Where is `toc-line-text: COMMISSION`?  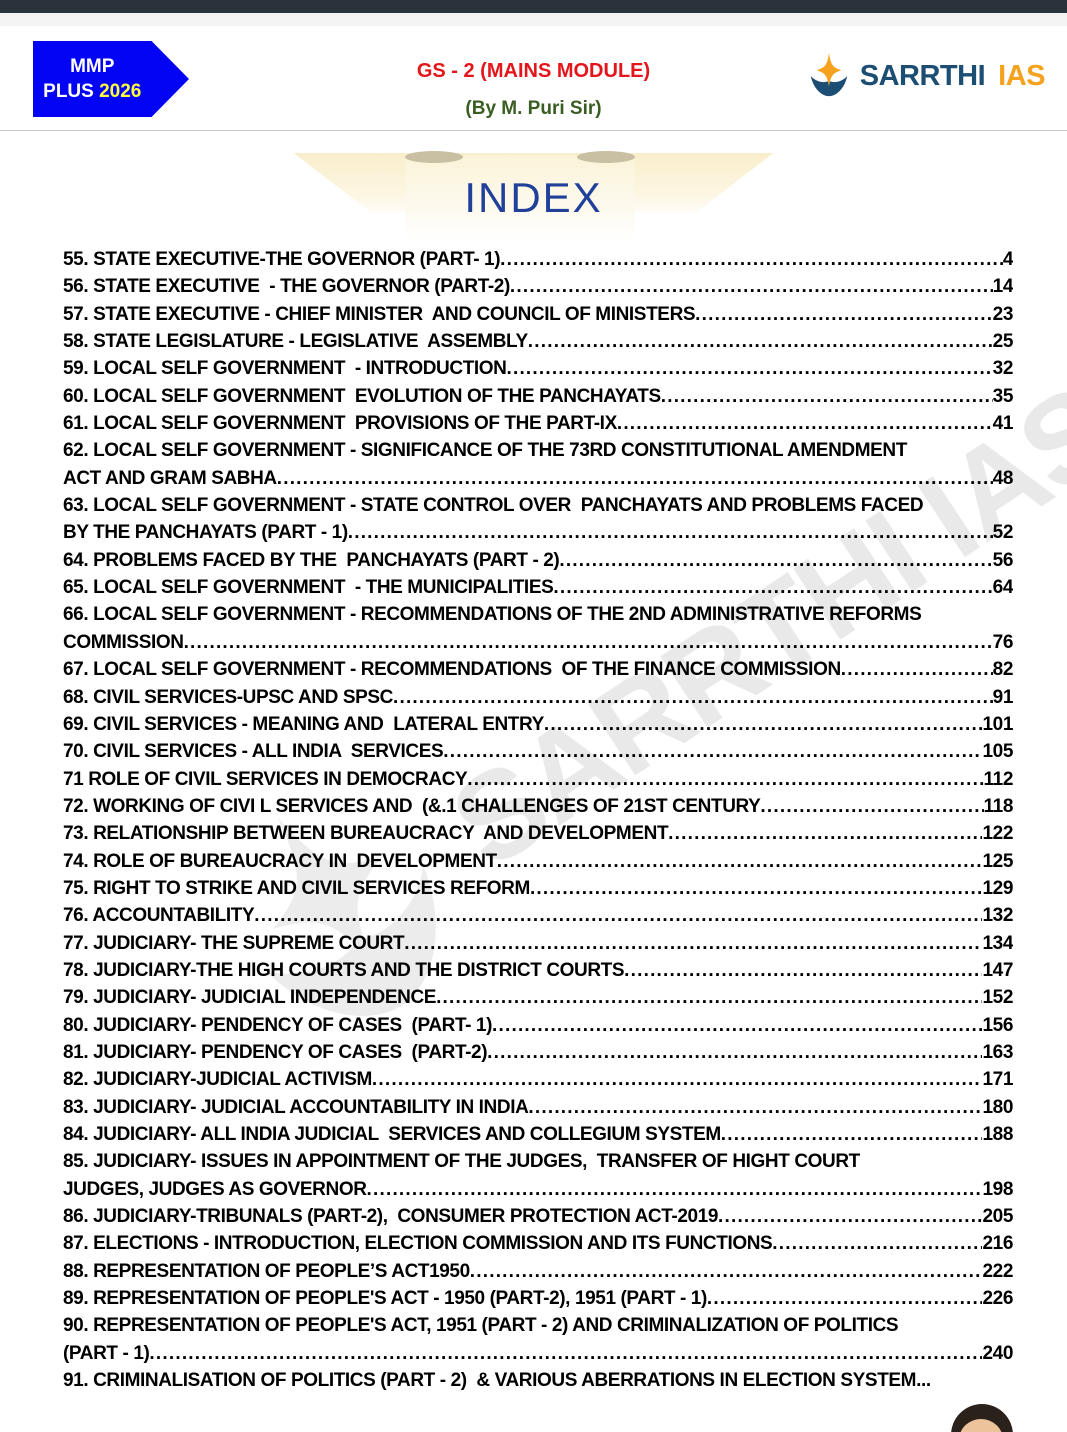
toc-line-text: COMMISSION is located at coordinates (123, 642).